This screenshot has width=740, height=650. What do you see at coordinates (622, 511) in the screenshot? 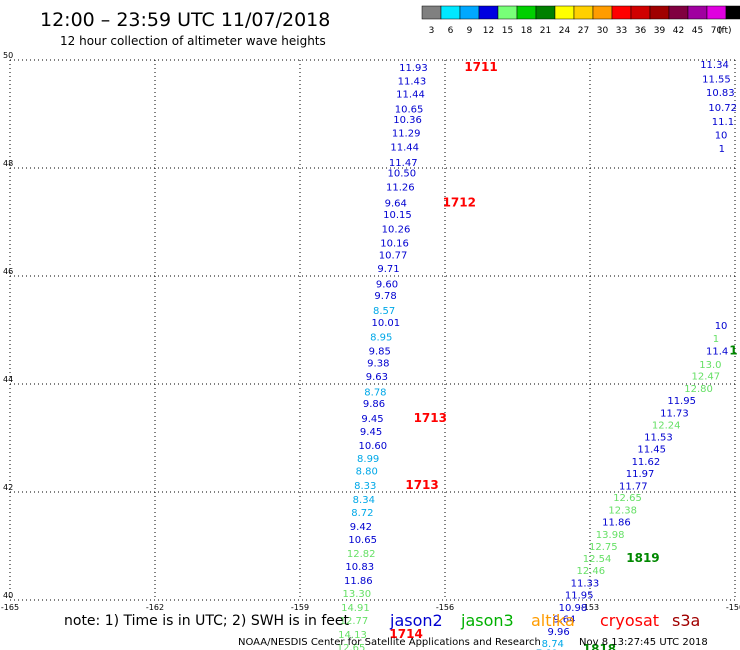
I see `swh-label: 12.38` at bounding box center [622, 511].